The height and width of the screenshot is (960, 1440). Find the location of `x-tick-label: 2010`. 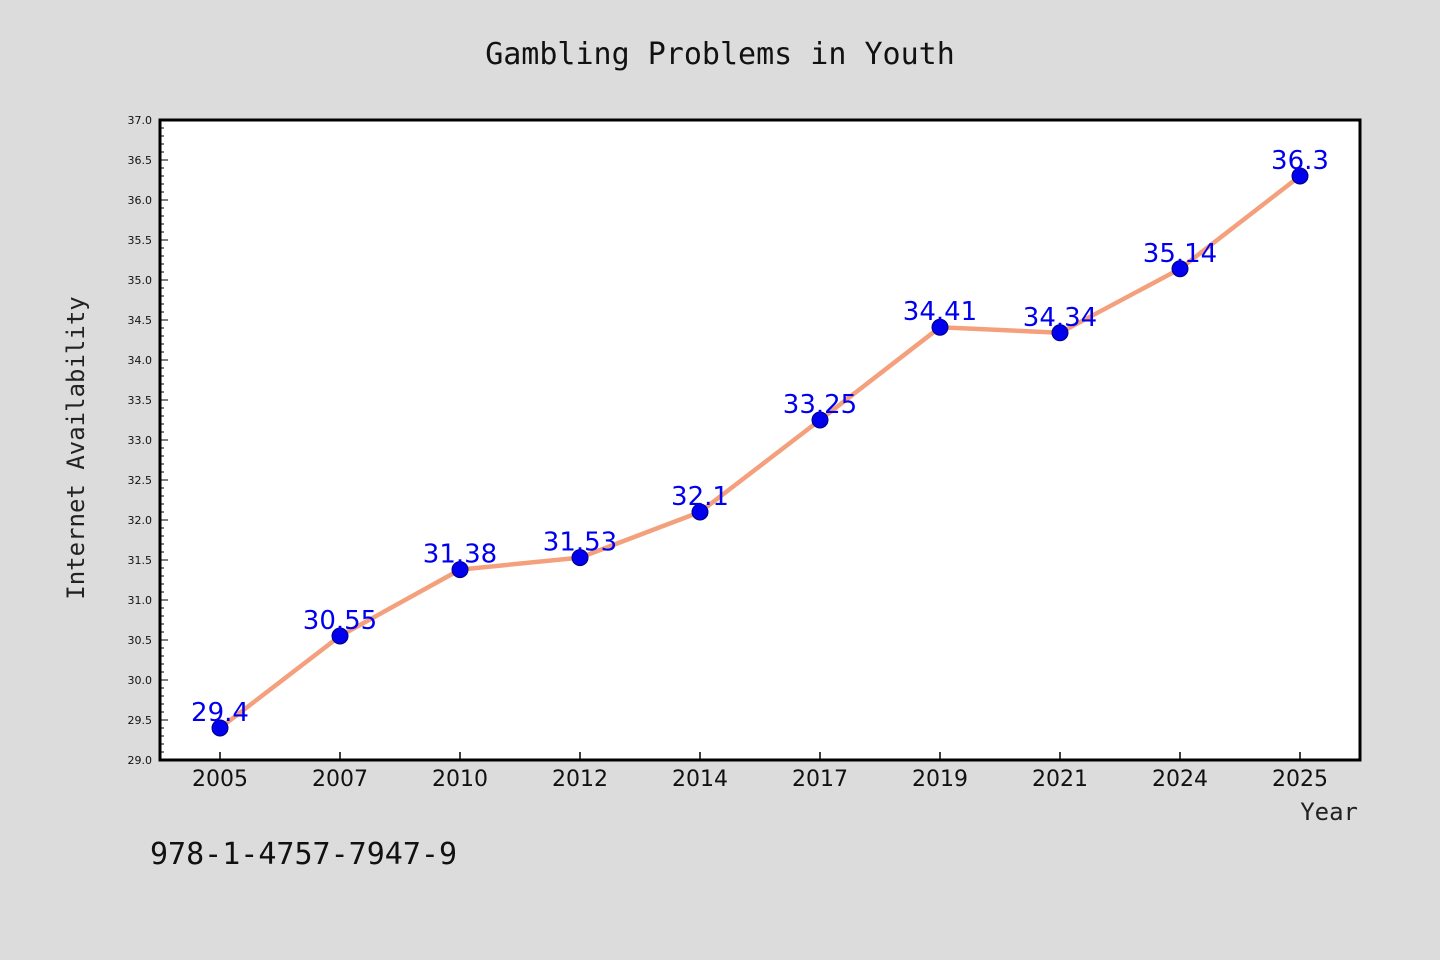

x-tick-label: 2010 is located at coordinates (460, 779).